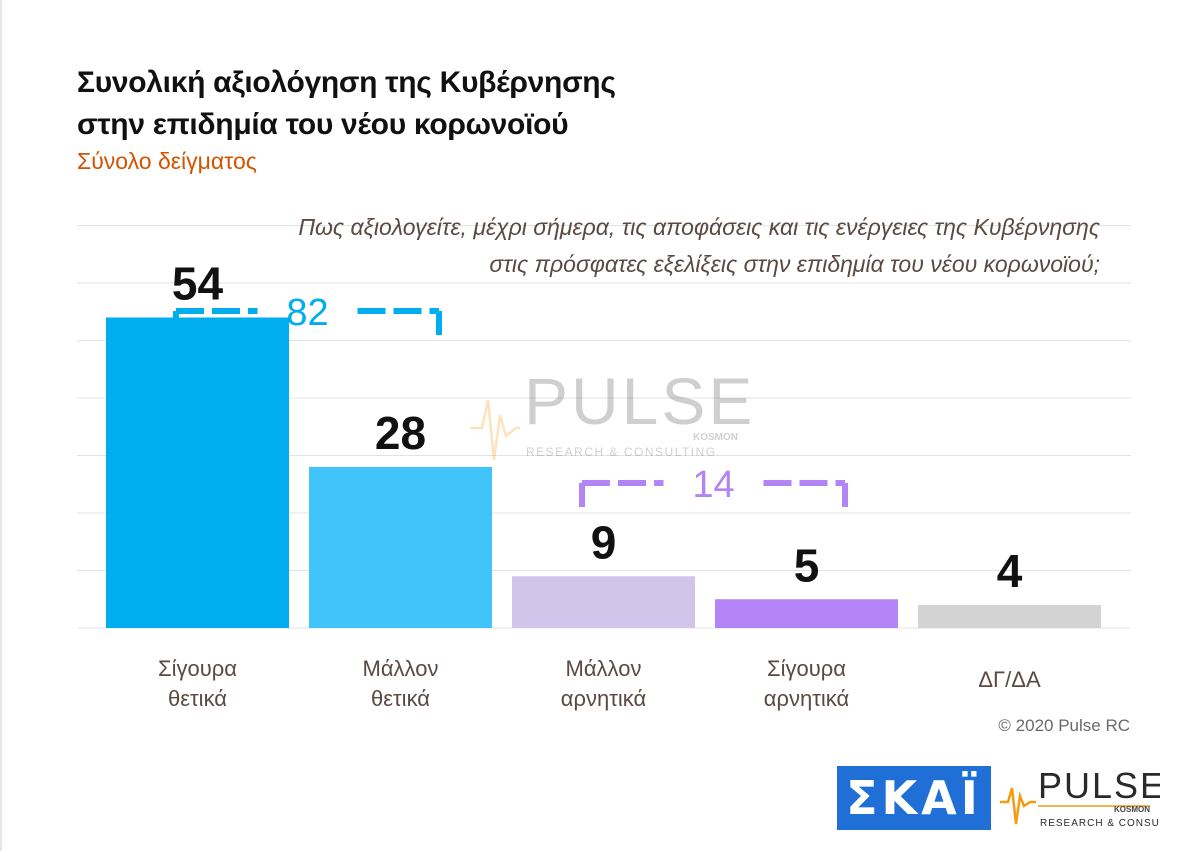  I want to click on bracket-sum-label: 14, so click(713, 485).